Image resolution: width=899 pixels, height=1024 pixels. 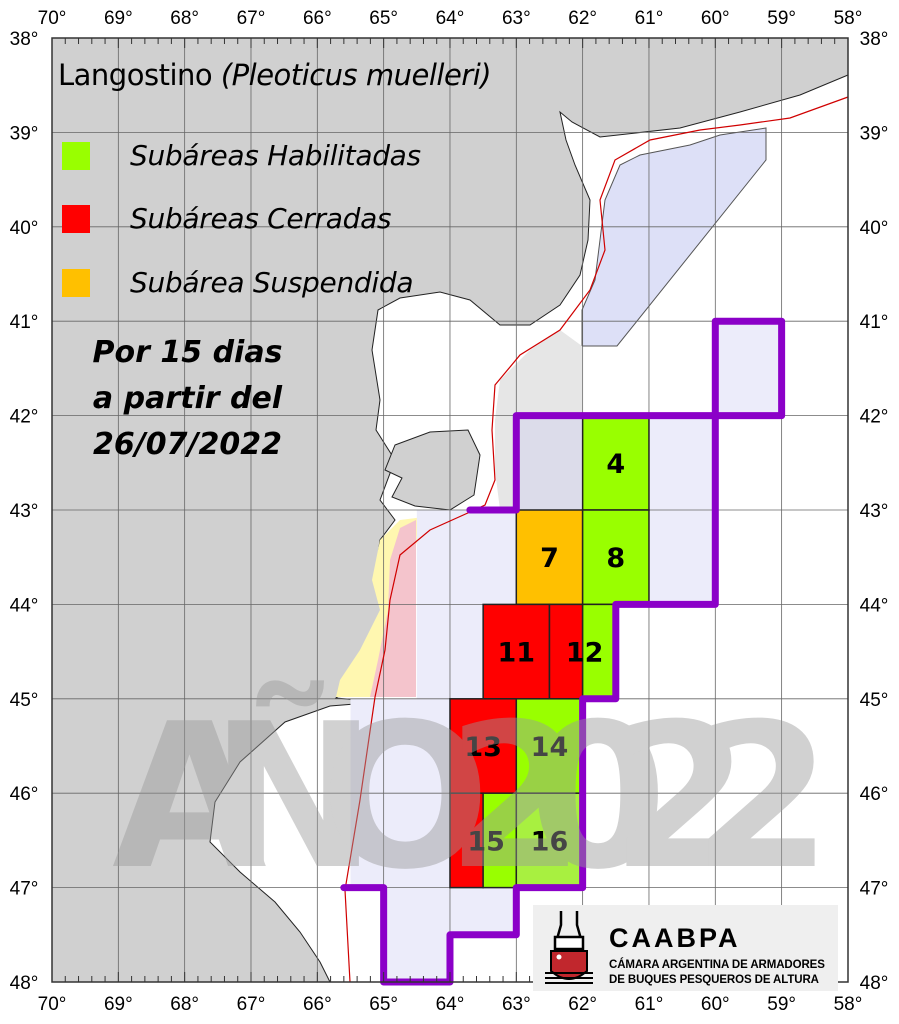 I want to click on coastal-zone-yellow, so click(x=403, y=604).